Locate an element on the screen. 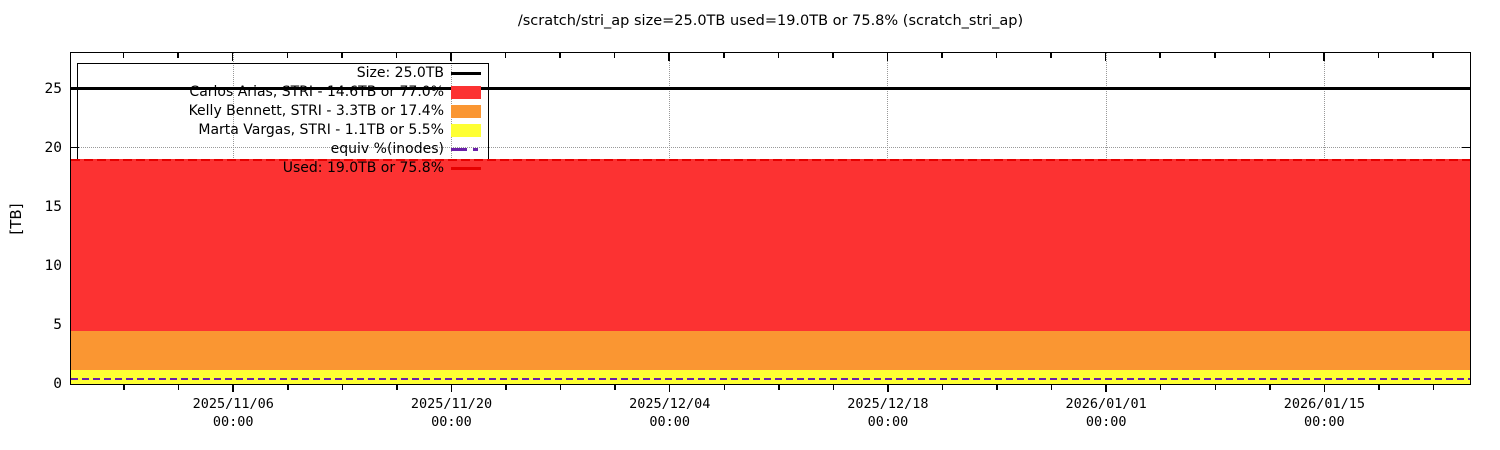 This screenshot has height=450, width=1500. legend-entry-label: equiv %(inodes) is located at coordinates (387, 149).